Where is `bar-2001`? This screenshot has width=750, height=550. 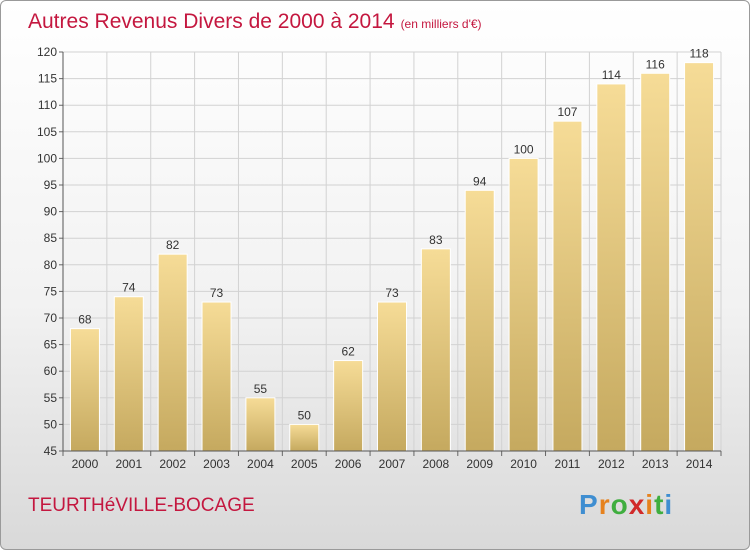
bar-2001 is located at coordinates (128, 374).